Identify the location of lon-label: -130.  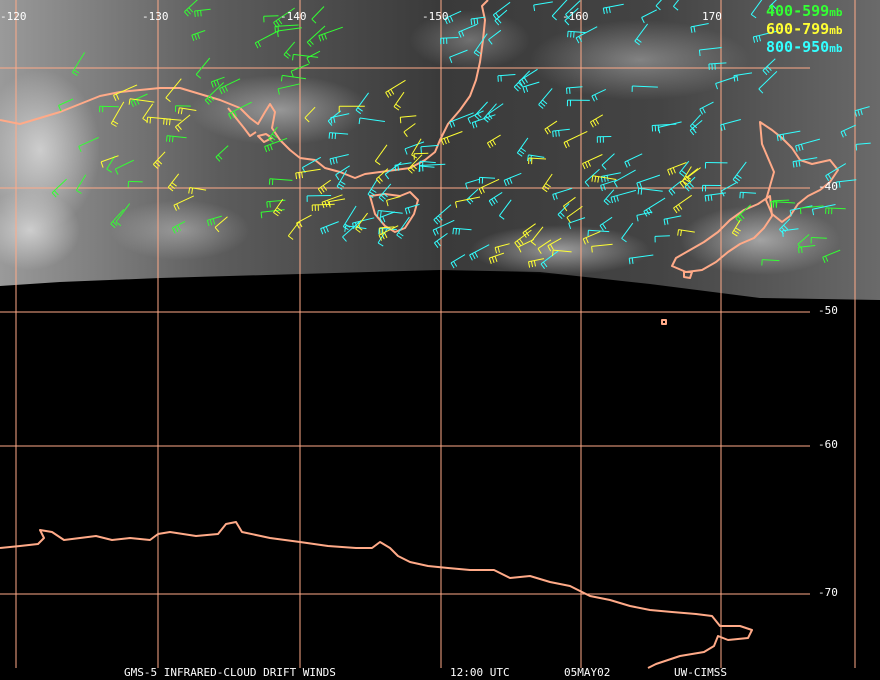
(155, 16).